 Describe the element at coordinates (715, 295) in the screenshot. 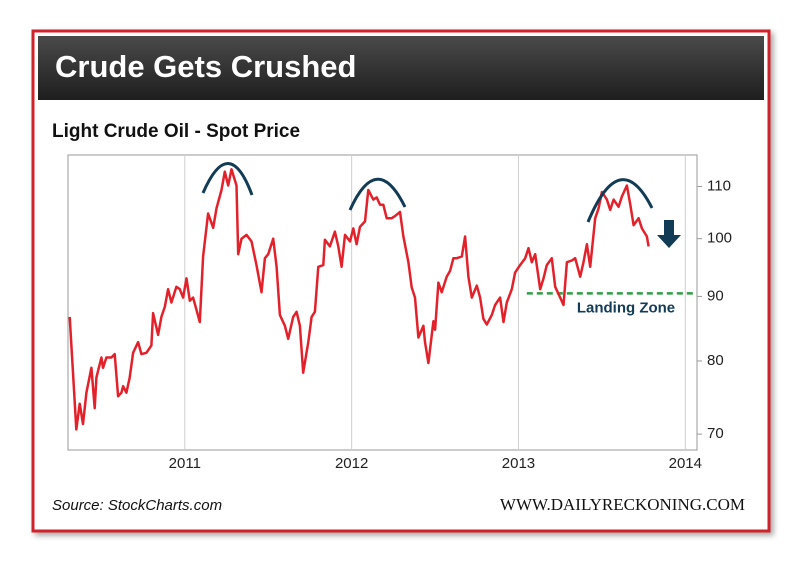

I see `y-tick-label: 90` at that location.